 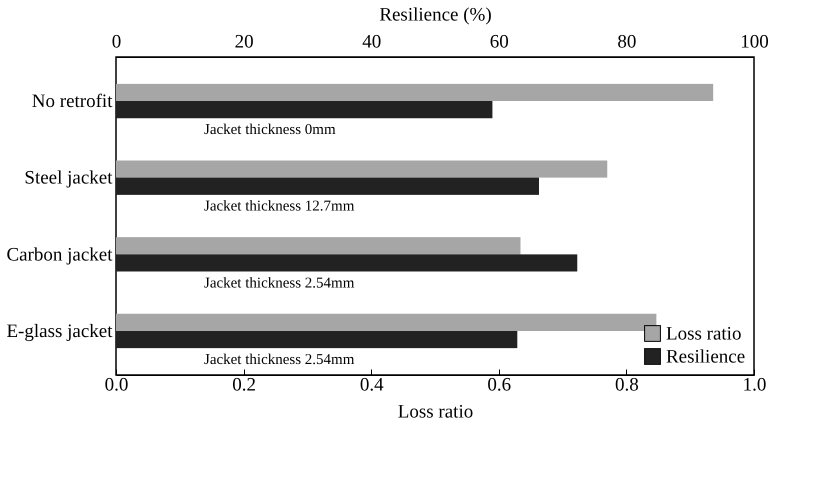 What do you see at coordinates (499, 385) in the screenshot?
I see `x-tick-label: 0.6` at bounding box center [499, 385].